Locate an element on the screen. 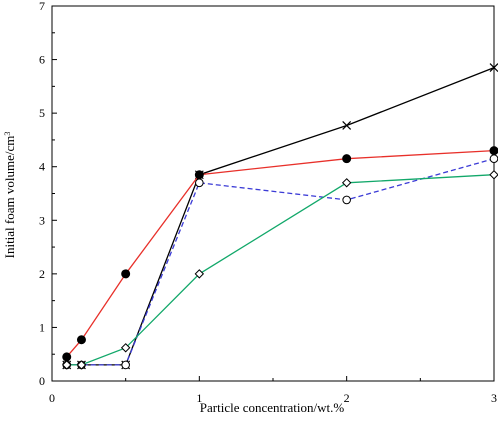 This screenshot has height=438, width=498. y-tick-label: 4 is located at coordinates (42, 167).